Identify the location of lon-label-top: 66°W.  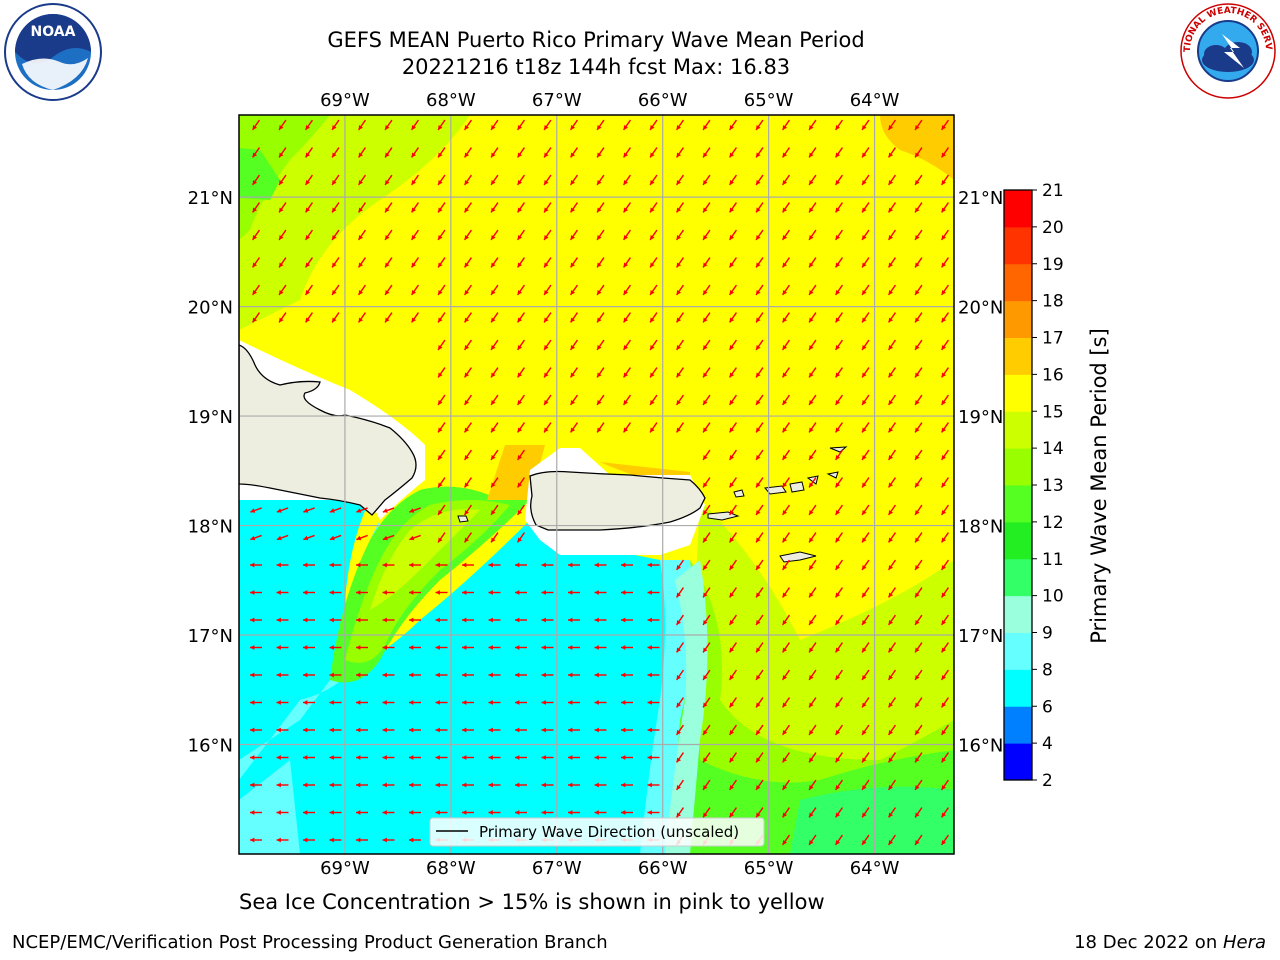
(663, 100).